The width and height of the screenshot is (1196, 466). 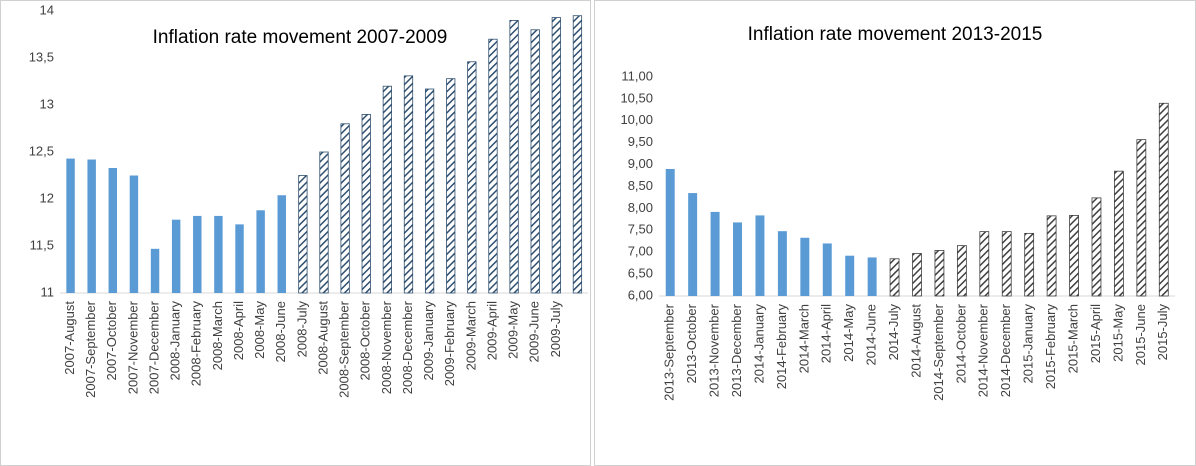 I want to click on x-tick-label: 2015-June, so click(x=1140, y=334).